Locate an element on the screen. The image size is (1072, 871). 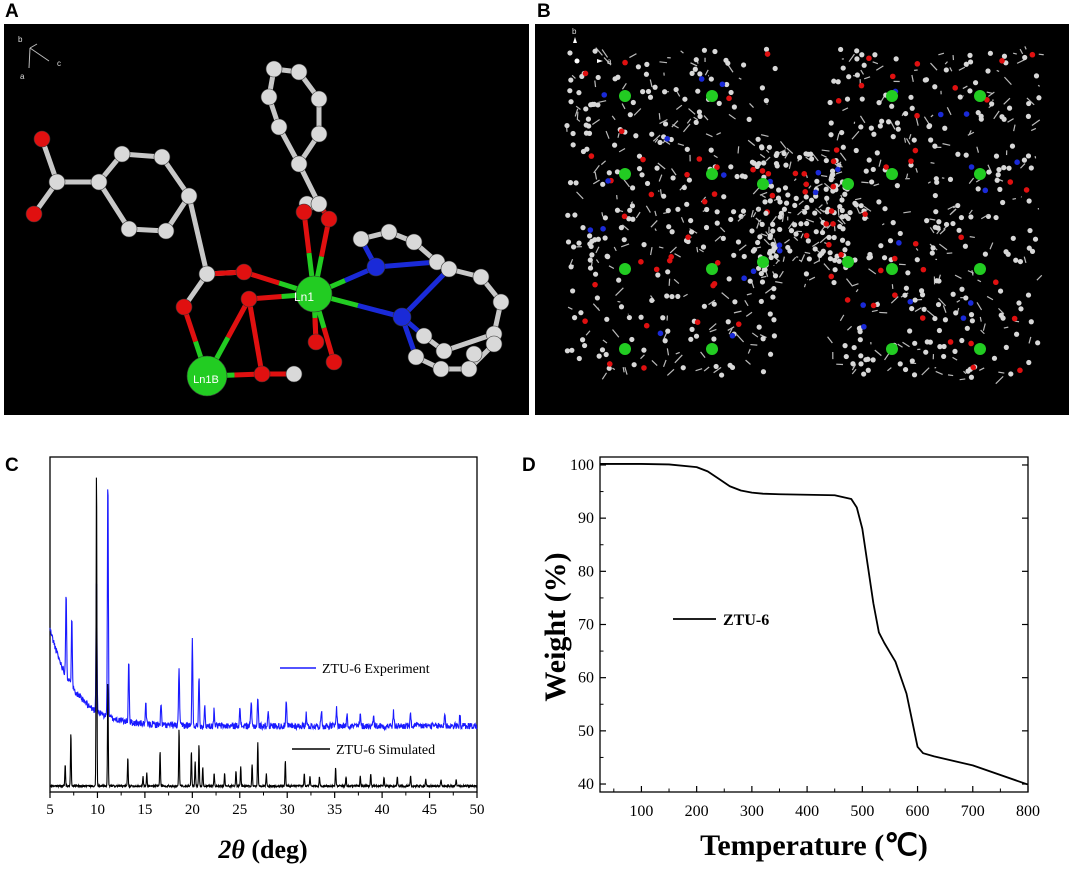
x-tick-label: 600 is located at coordinates (918, 811).